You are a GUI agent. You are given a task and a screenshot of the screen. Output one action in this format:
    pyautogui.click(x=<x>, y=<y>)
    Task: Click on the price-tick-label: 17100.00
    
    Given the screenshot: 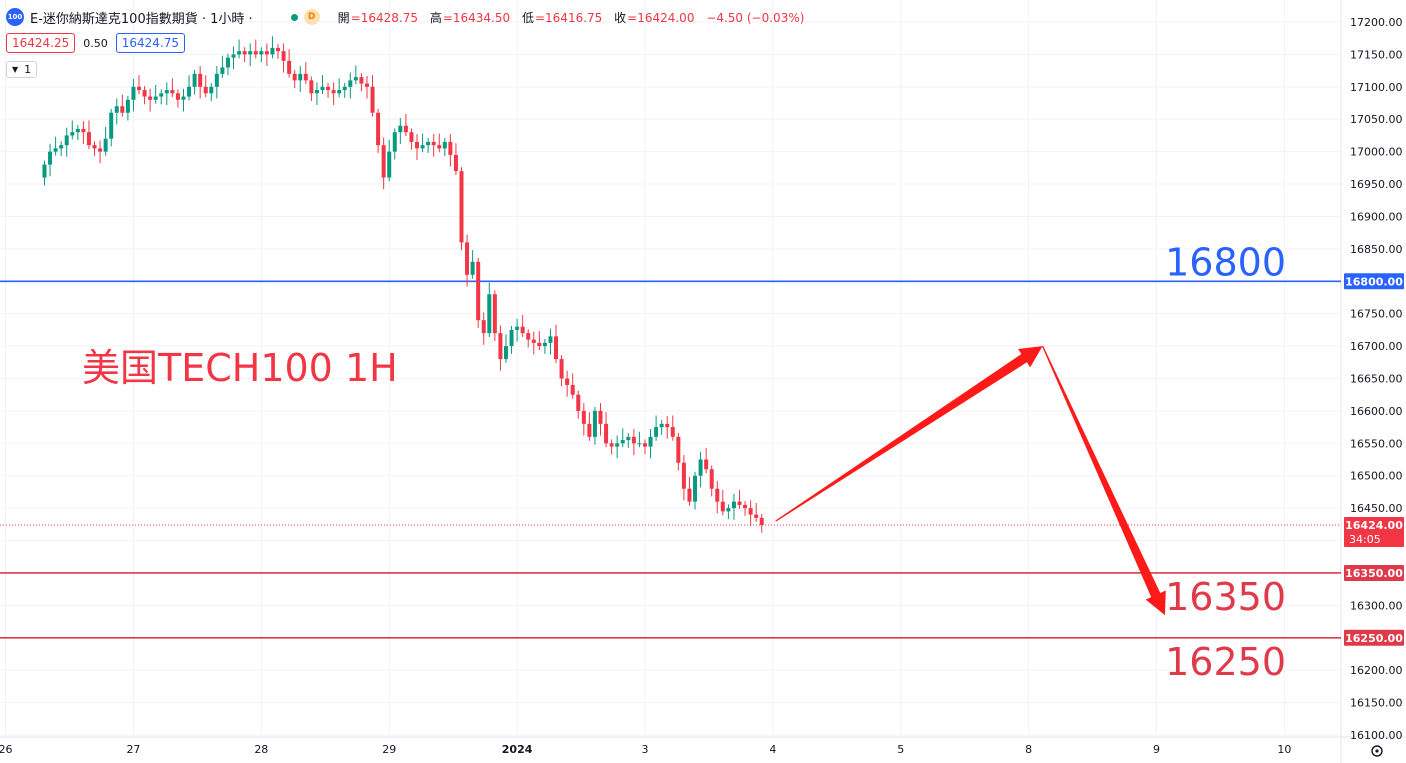 What is the action you would take?
    pyautogui.click(x=1376, y=87)
    